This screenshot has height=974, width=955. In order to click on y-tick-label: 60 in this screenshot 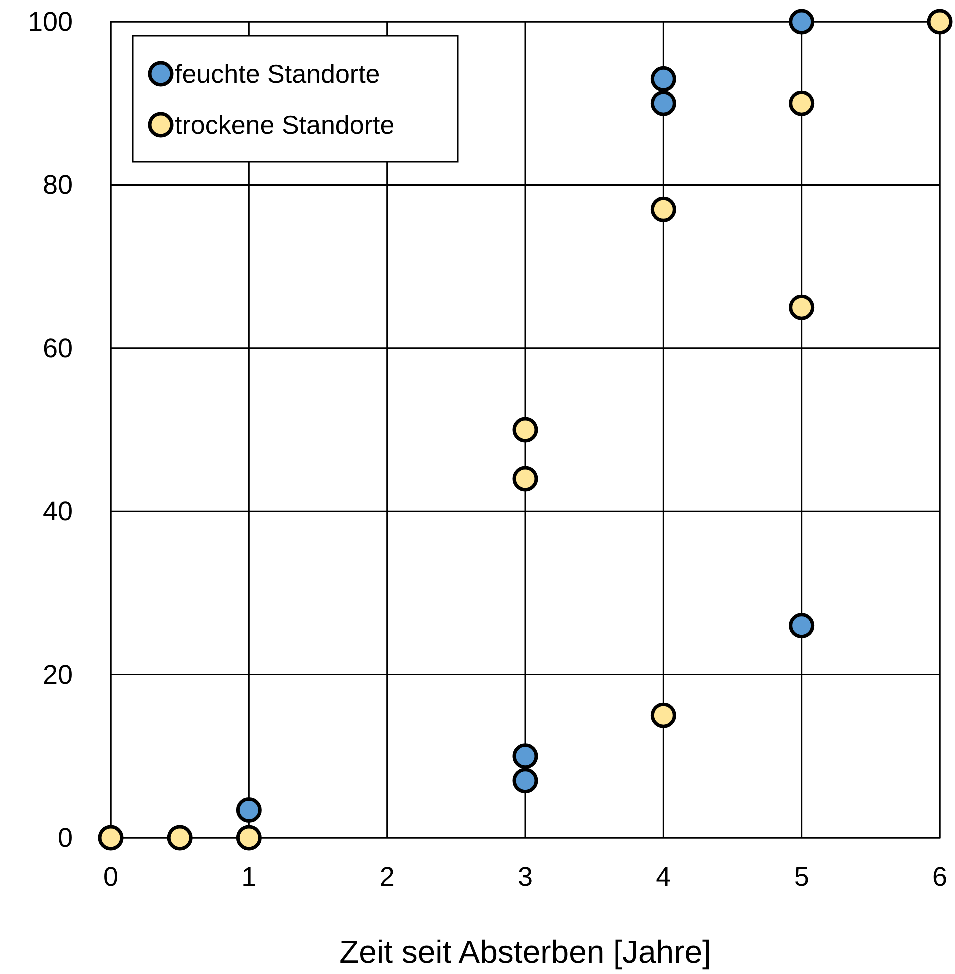, I will do `click(57, 348)`.